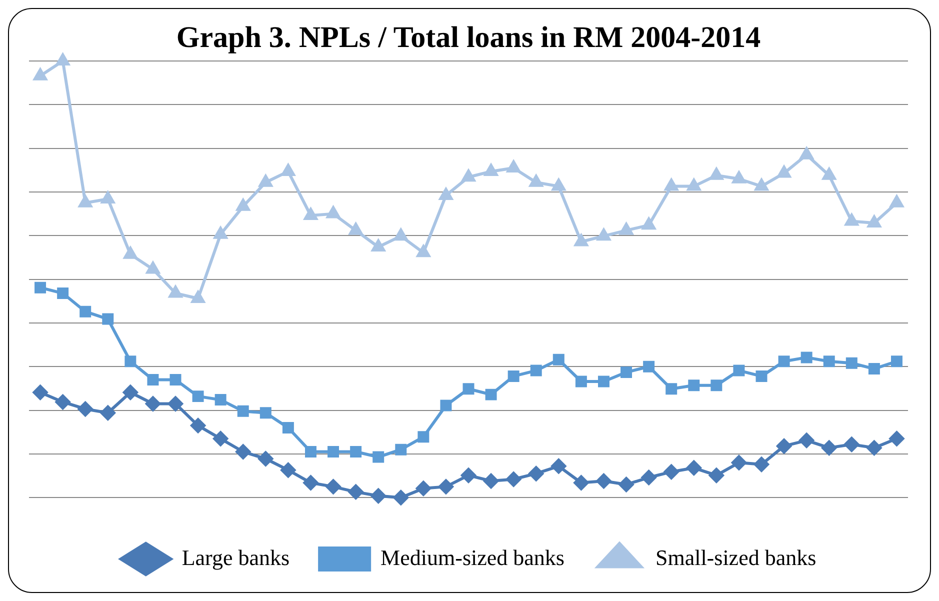  What do you see at coordinates (236, 557) in the screenshot?
I see `legend-label: Large banks` at bounding box center [236, 557].